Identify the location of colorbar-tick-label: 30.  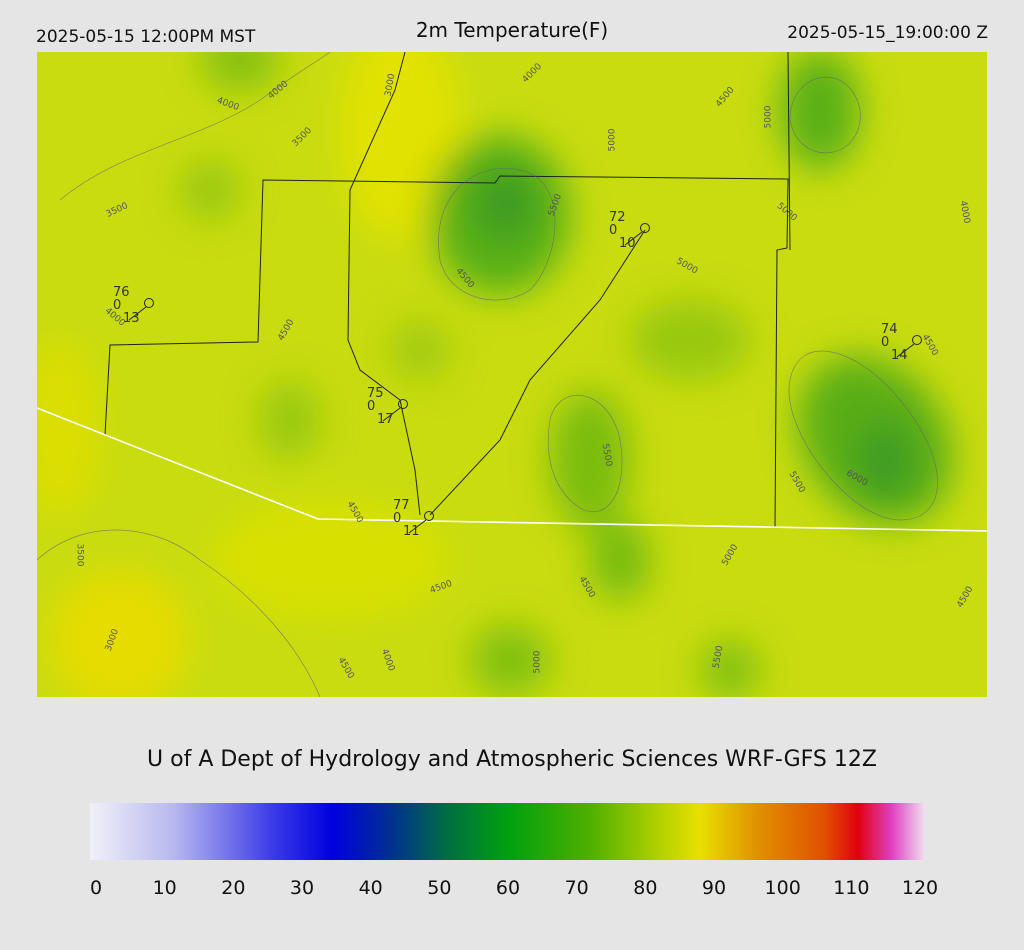
(302, 888).